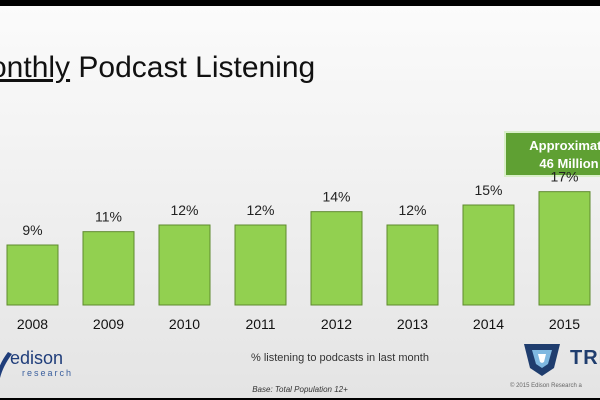 This screenshot has width=600, height=400. I want to click on edison-logo-subword: research, so click(48, 373).